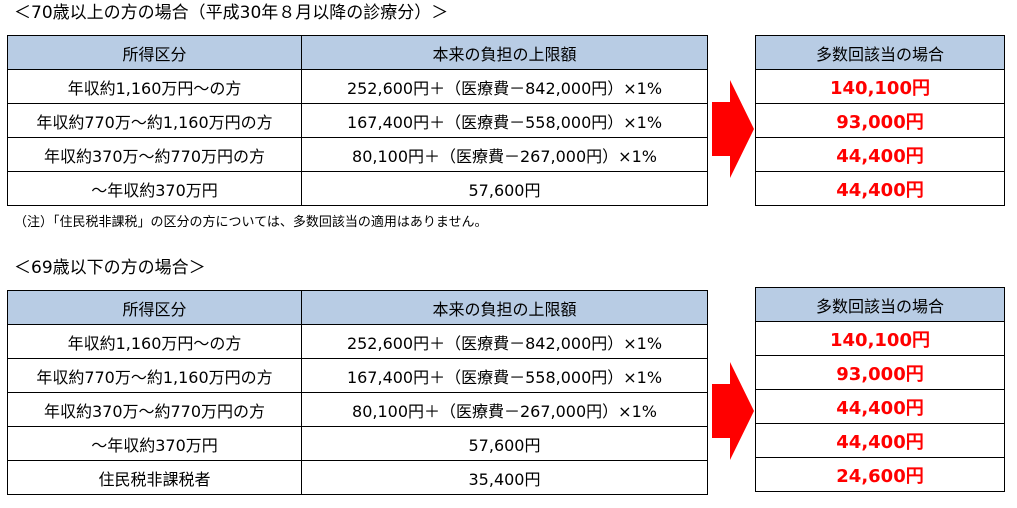 This screenshot has width=1017, height=508. I want to click on section1-note: （注）「住民税非課税」の区分の方については、多数回該当の適用はありません。, so click(251, 222).